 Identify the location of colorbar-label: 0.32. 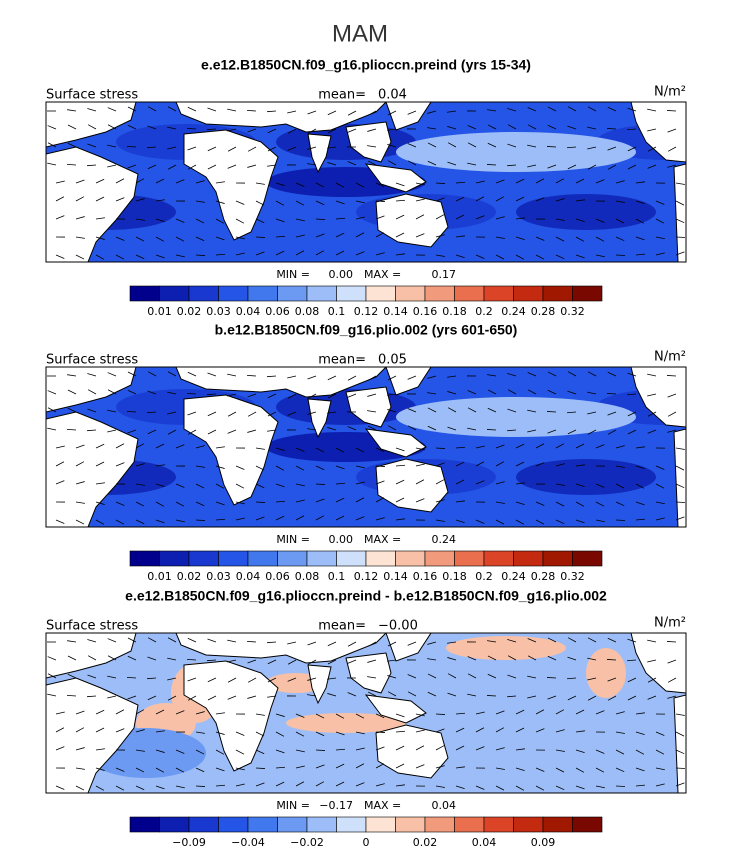
(572, 311).